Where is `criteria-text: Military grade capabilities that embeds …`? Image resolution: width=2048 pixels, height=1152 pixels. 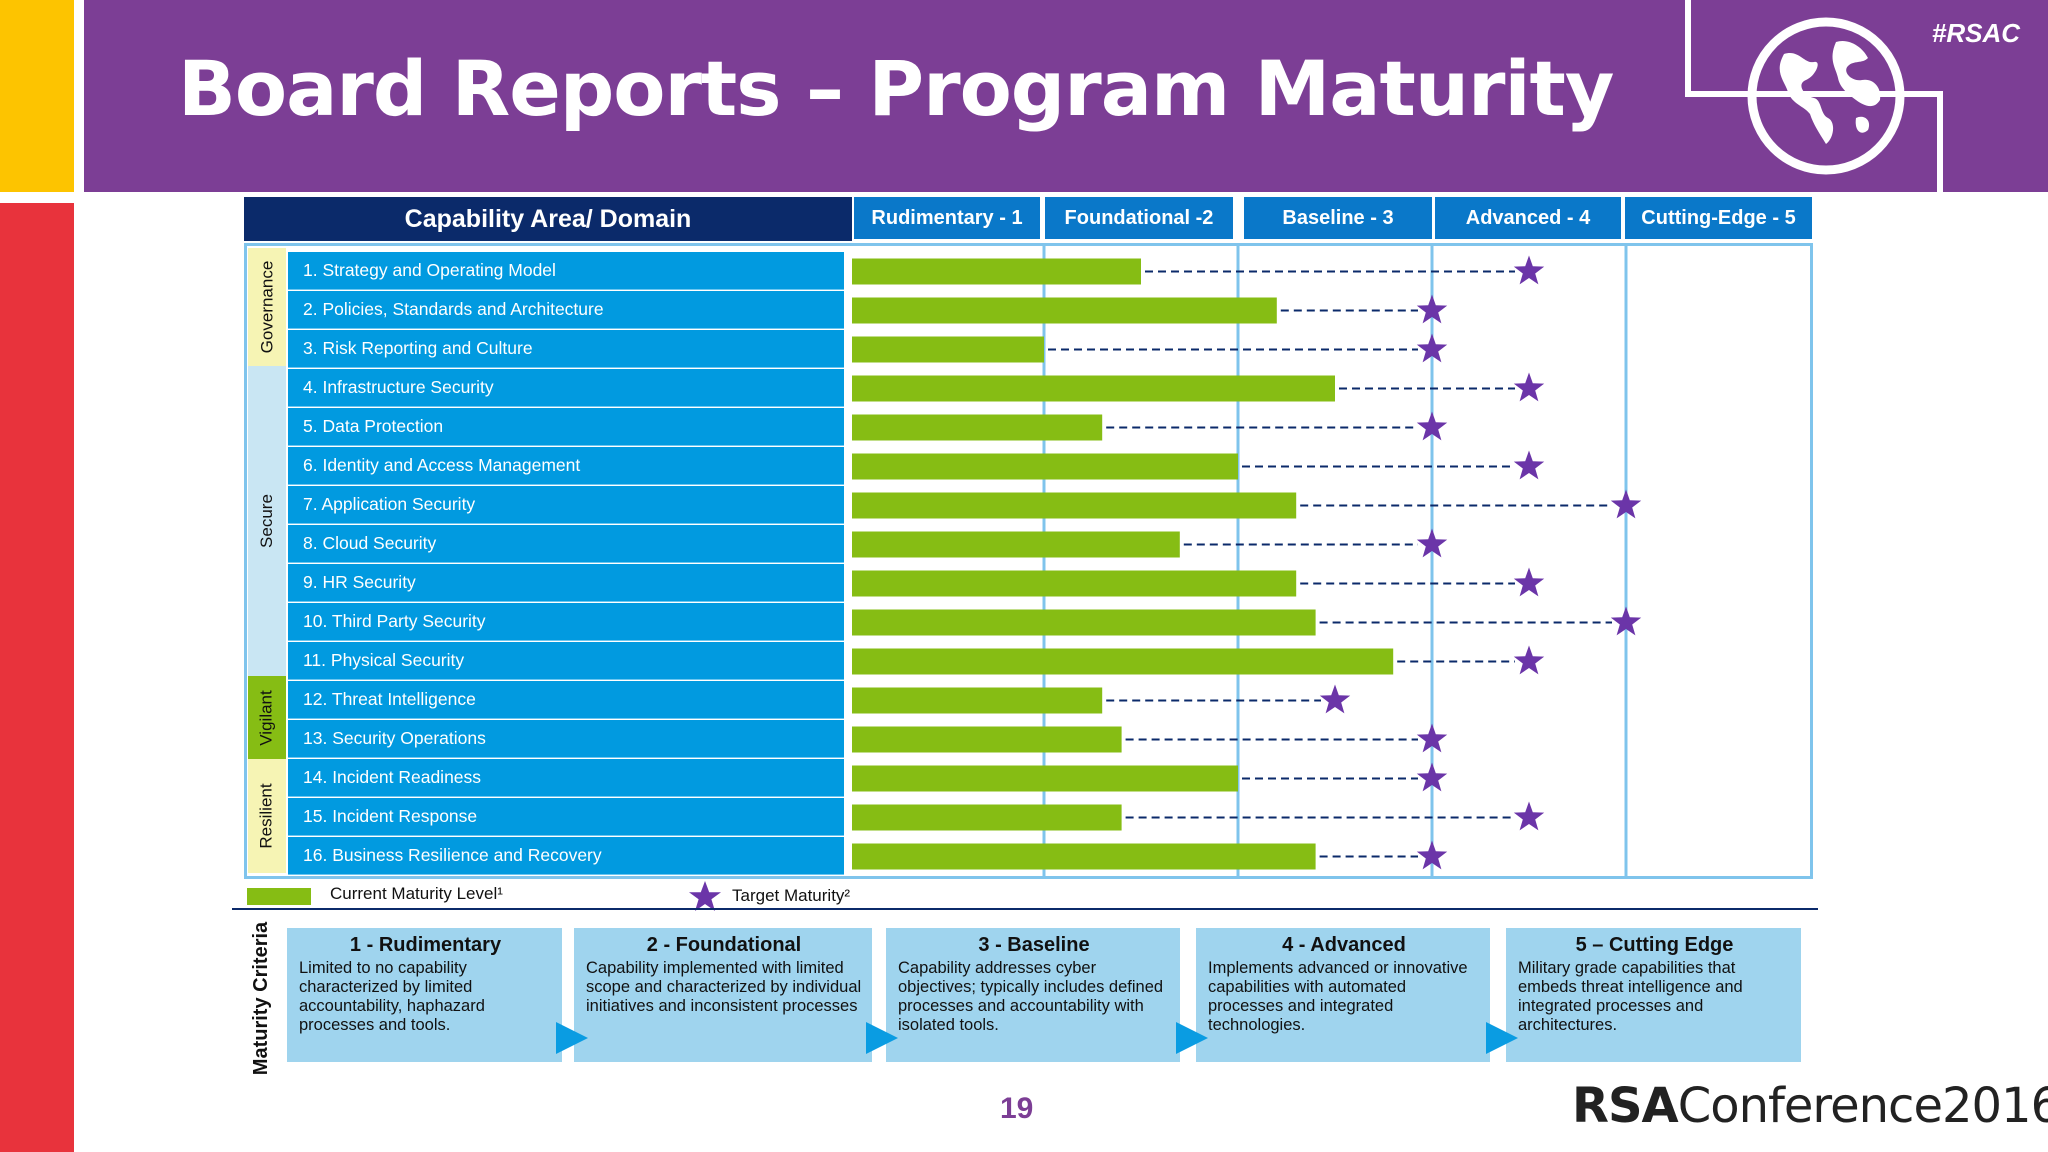 criteria-text: Military grade capabilities that embeds … is located at coordinates (1630, 996).